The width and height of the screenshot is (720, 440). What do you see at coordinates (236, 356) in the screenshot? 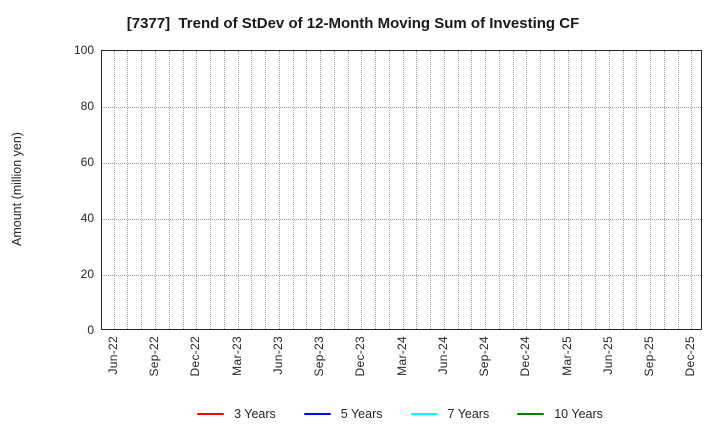
I see `x-tick-label: Mar-23` at bounding box center [236, 356].